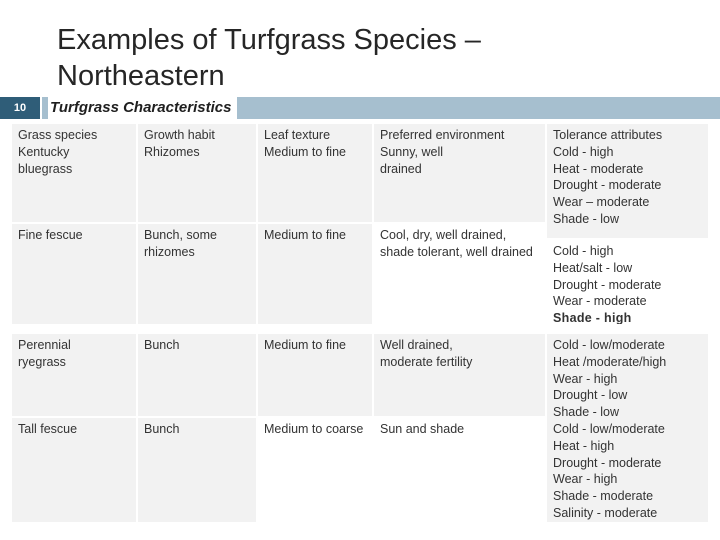  I want to click on environment-line: moderate fertility, so click(426, 361).